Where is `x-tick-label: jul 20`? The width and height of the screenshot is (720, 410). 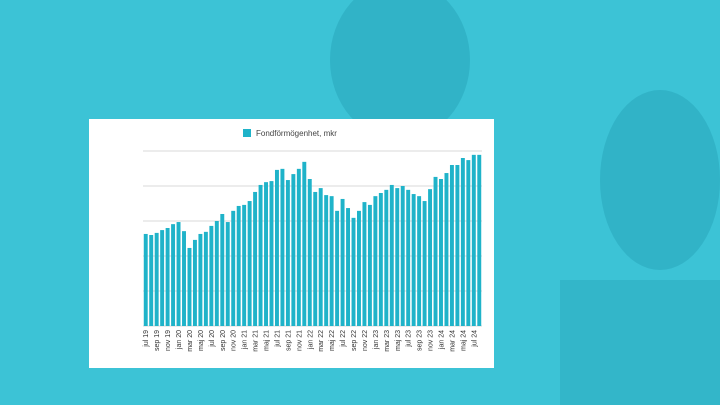 x-tick-label: jul 20 is located at coordinates (212, 339).